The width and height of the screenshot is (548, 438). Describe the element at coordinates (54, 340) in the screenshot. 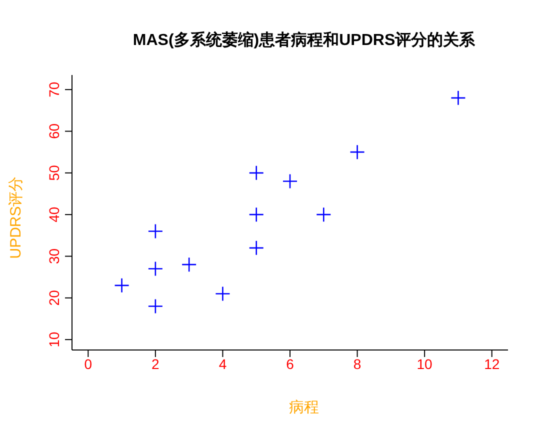

I see `y-tick-label: 10` at that location.